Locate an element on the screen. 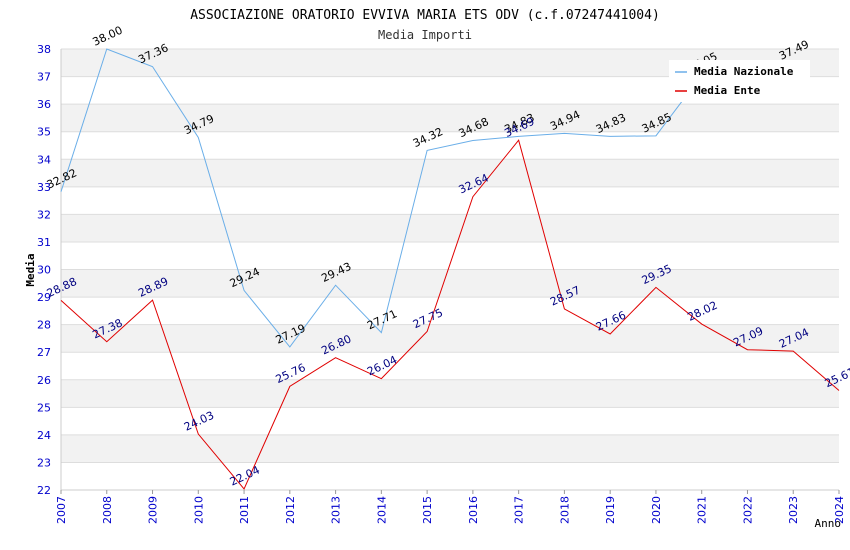 This screenshot has height=550, width=850. x-tick-label: 2012 is located at coordinates (290, 510).